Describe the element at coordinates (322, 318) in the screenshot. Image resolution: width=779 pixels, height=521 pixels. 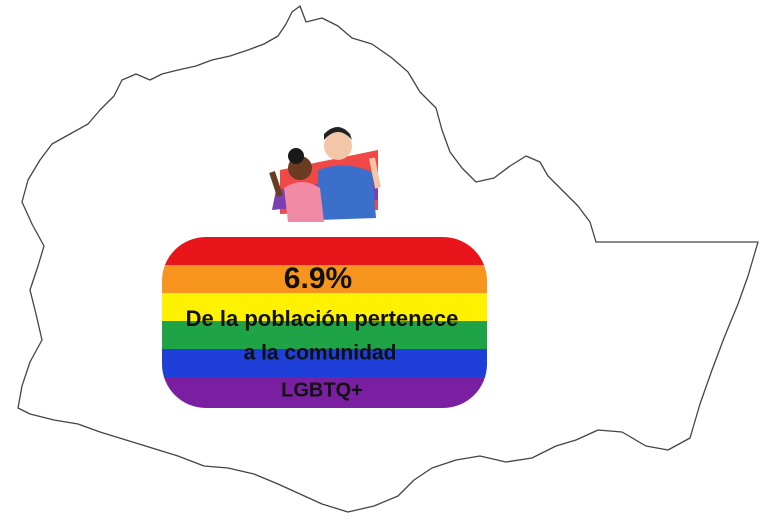
I see `stat-text: De la población pertenece` at that location.